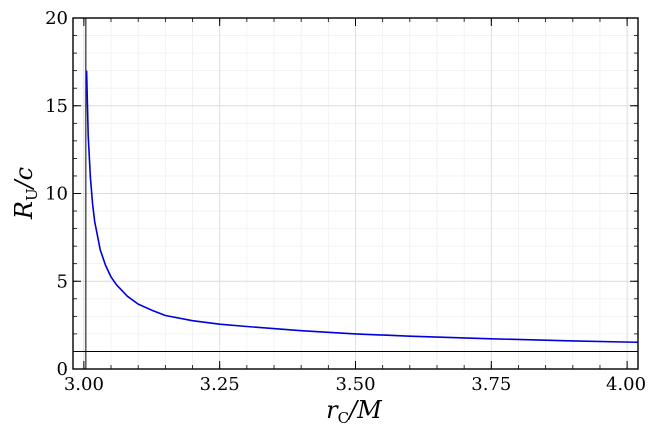 The image size is (654, 435). I want to click on x-tick-label: 3.50, so click(355, 384).